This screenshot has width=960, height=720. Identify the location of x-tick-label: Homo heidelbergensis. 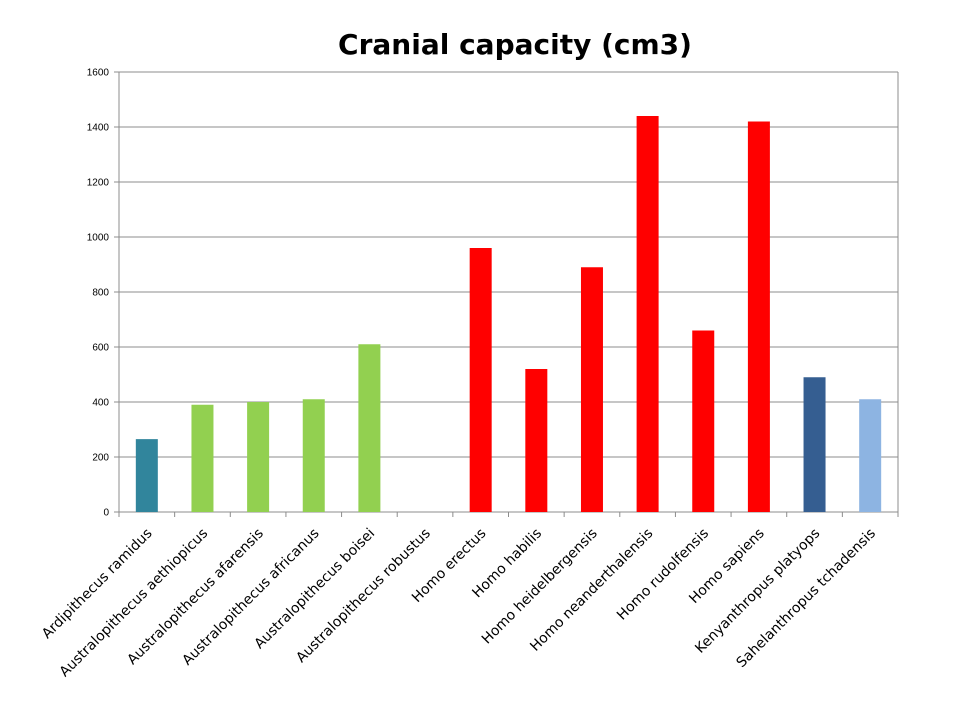
(540, 587).